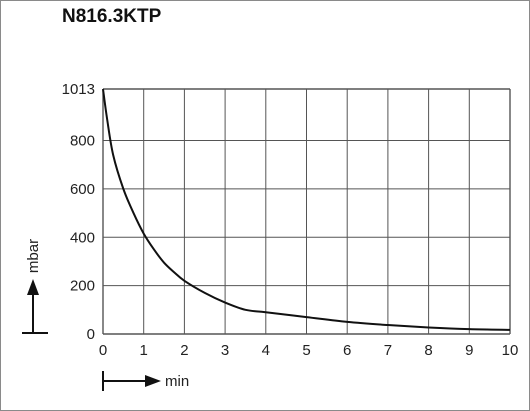  Describe the element at coordinates (82, 237) in the screenshot. I see `y-tick-label: 400` at that location.